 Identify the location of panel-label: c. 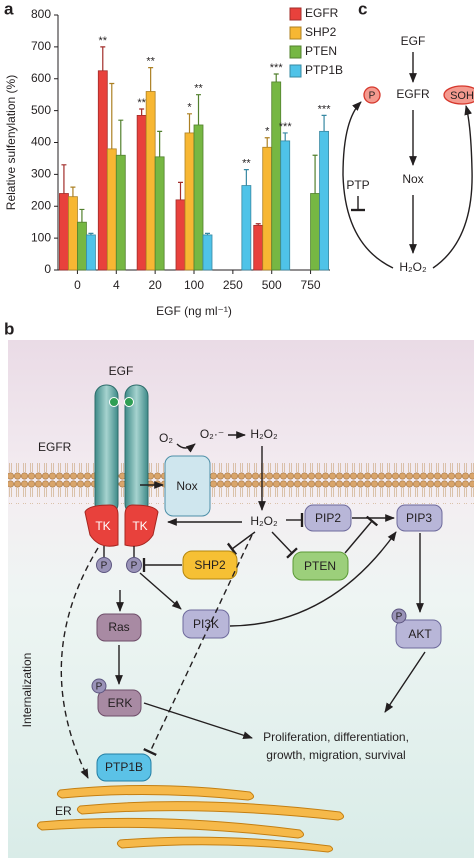
(362, 9).